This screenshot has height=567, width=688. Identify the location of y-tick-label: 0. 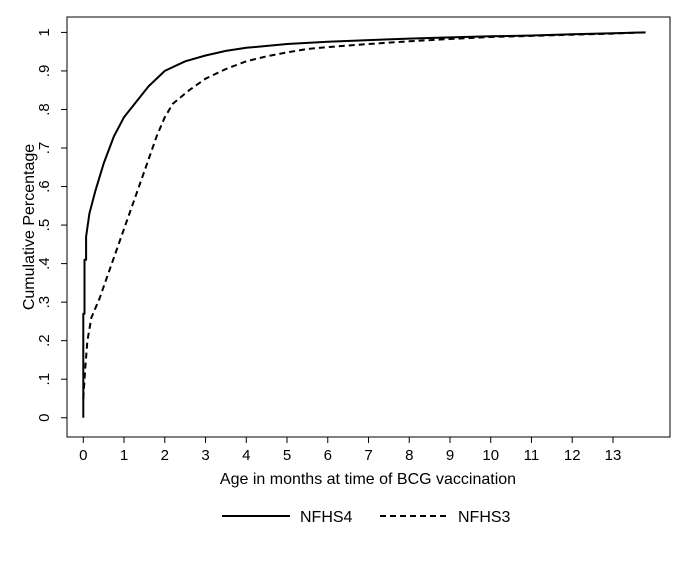
(44, 418).